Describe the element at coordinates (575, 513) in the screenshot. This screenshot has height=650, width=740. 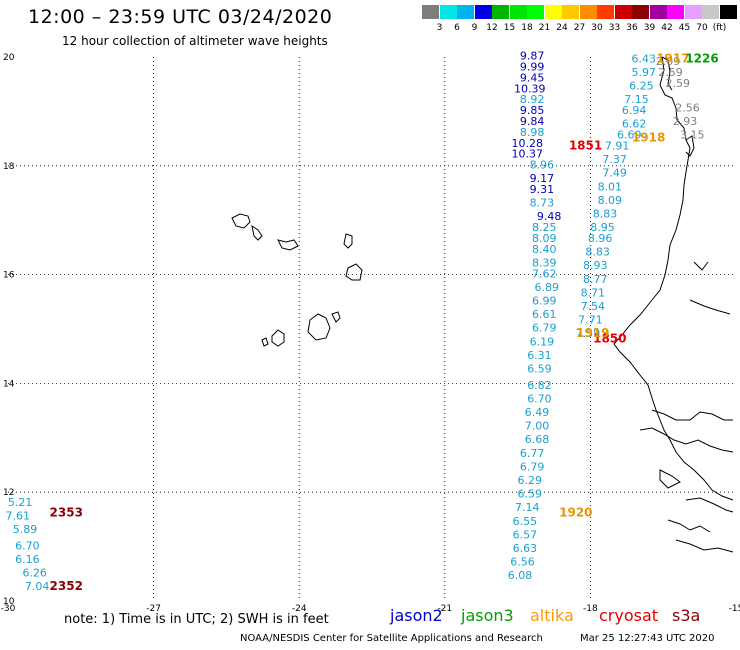
I see `pass-time-label: 1920` at that location.